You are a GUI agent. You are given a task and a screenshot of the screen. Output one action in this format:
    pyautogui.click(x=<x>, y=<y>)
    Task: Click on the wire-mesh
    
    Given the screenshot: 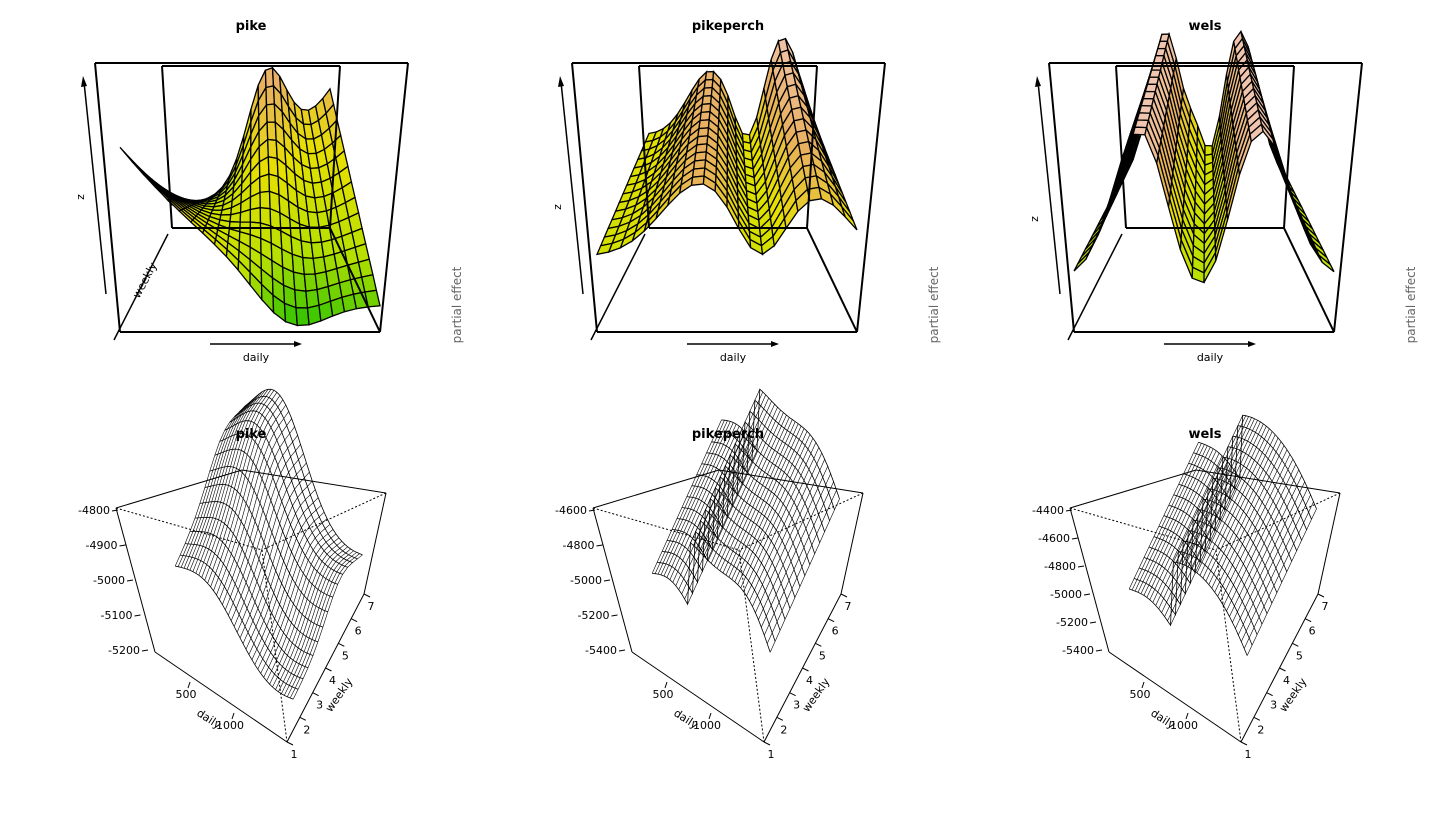 What is the action you would take?
    pyautogui.click(x=1222, y=535)
    